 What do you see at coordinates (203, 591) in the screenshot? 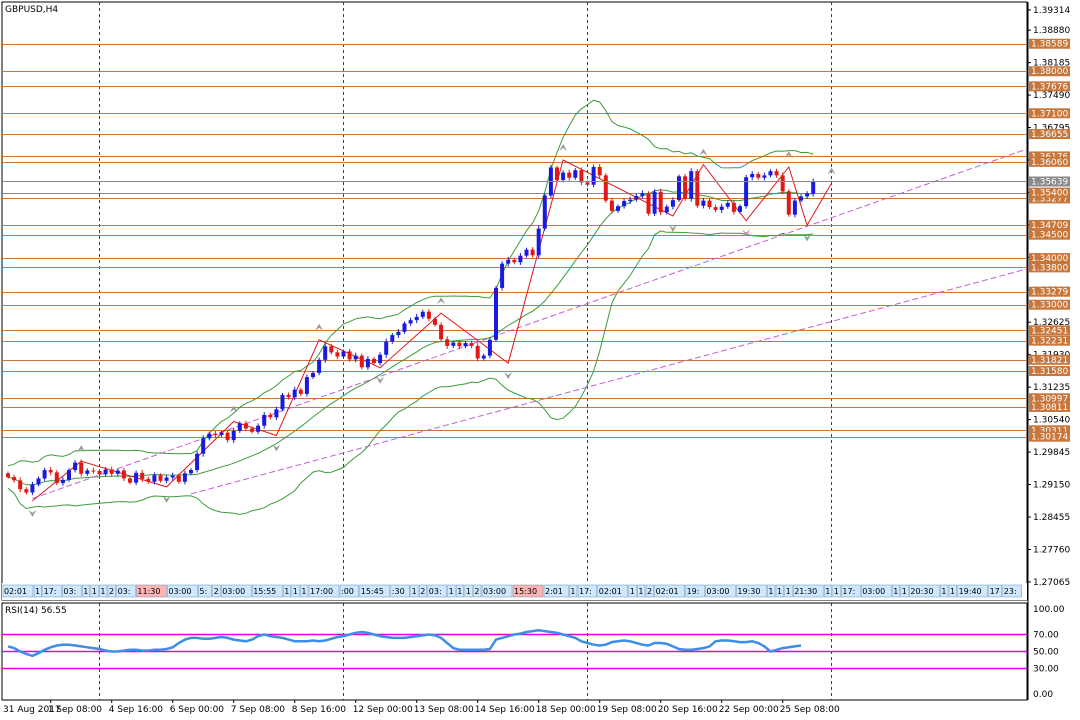
I see `event-marker-label: 5:` at bounding box center [203, 591].